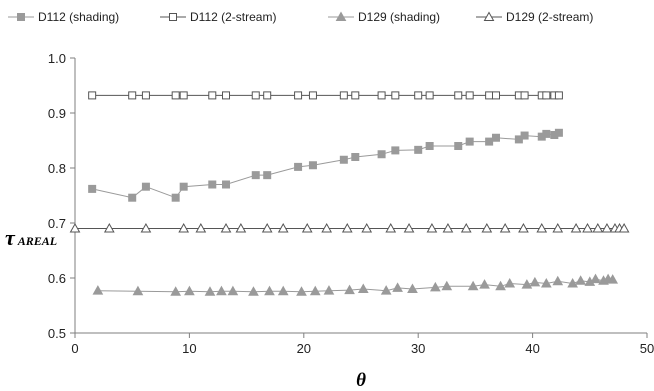 The width and height of the screenshot is (654, 391). I want to click on legend-item: D112 (2-stream), so click(218, 17).